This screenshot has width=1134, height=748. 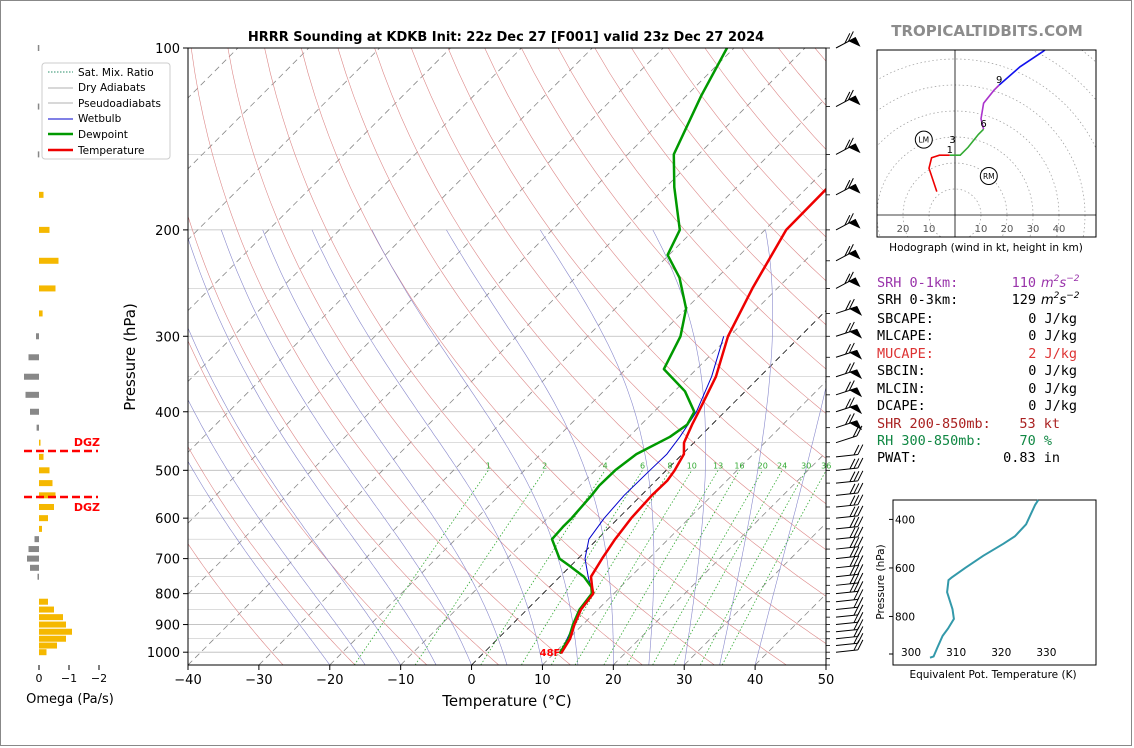 I want to click on legend-sat-mix: Sat. Mix. Ratio, so click(x=116, y=73).